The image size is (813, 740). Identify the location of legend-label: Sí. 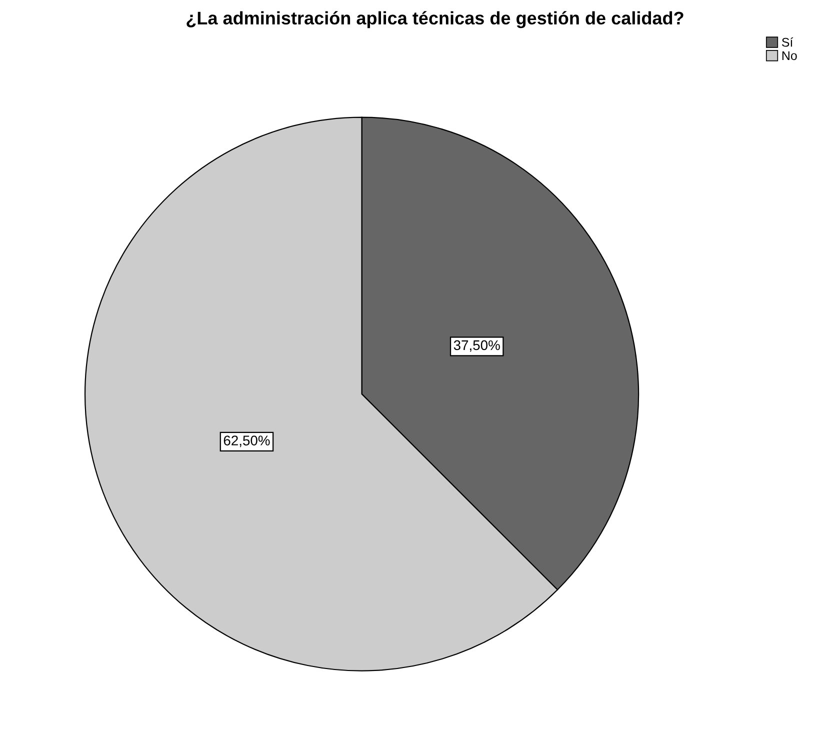
(788, 42).